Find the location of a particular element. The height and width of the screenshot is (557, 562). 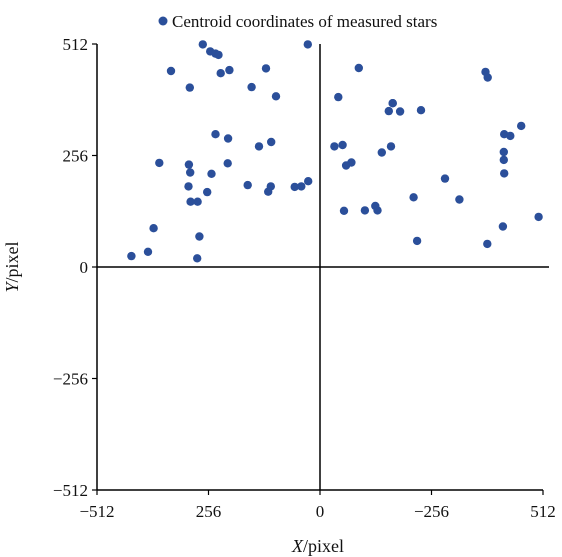

x-tick-label: −512 is located at coordinates (96, 511).